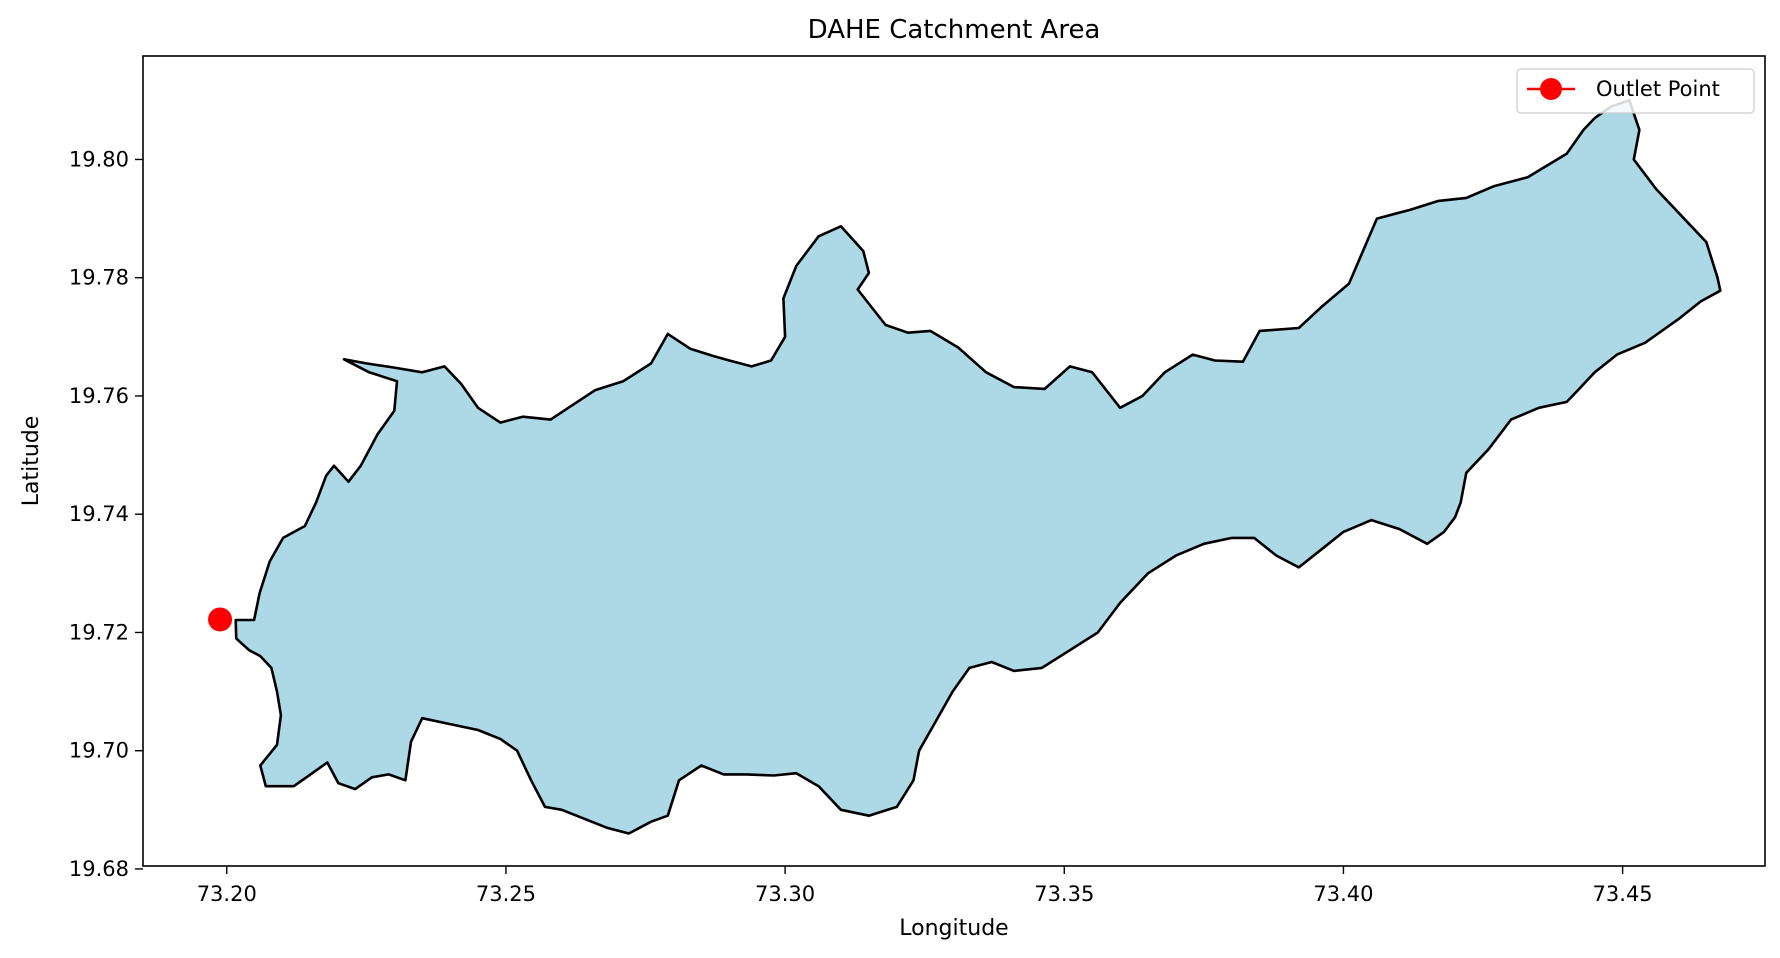 The width and height of the screenshot is (1780, 958). I want to click on legend-box, so click(1635, 91).